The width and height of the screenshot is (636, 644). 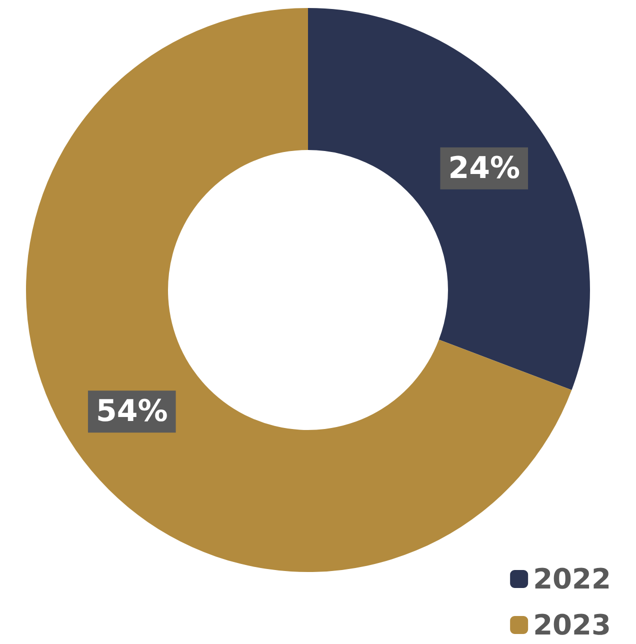 What do you see at coordinates (484, 168) in the screenshot?
I see `data-label: 24%` at bounding box center [484, 168].